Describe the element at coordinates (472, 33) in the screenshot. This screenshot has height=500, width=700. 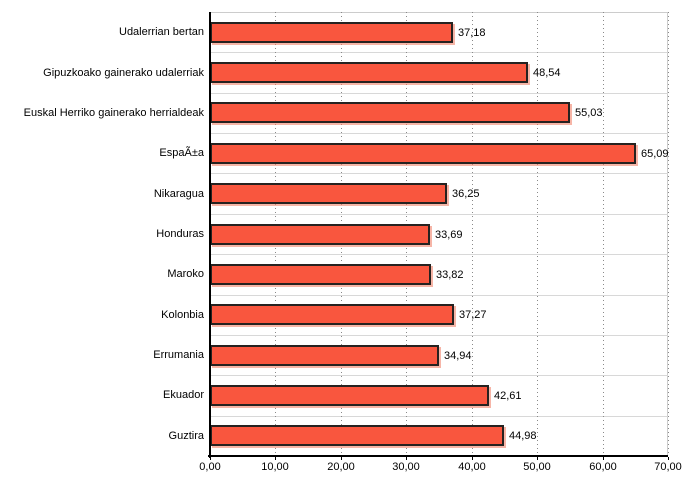
I see `bar-value-label: 37,18` at that location.